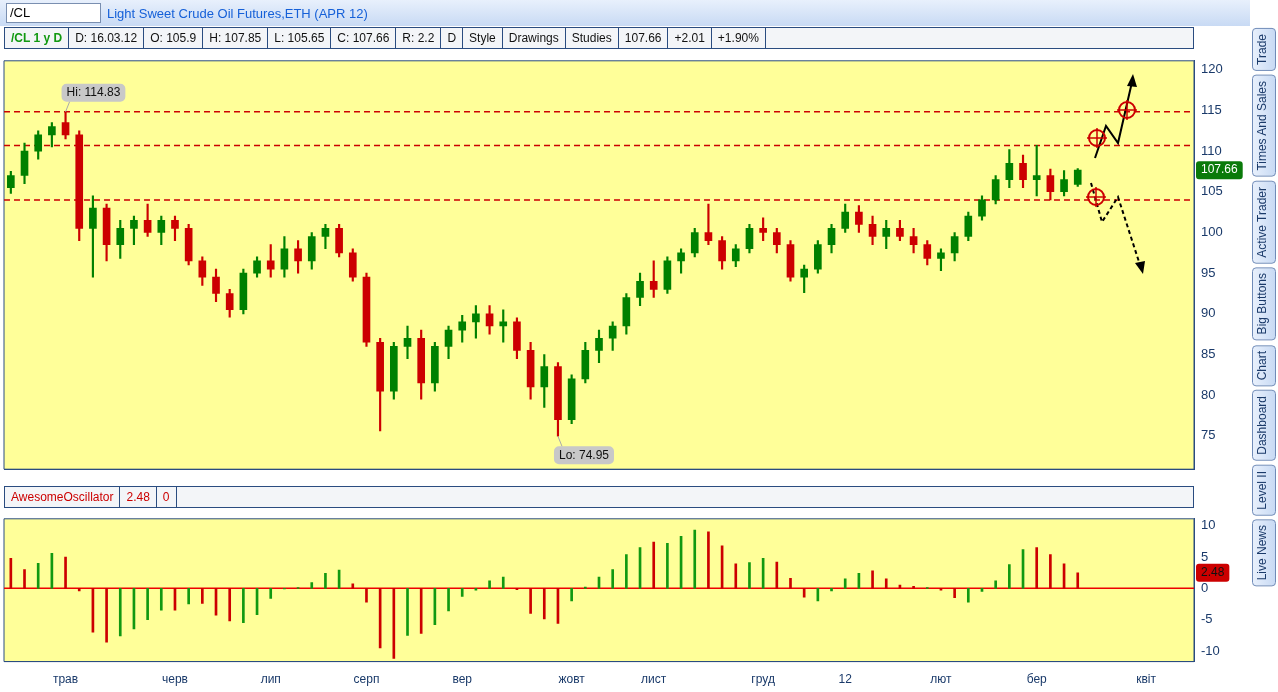  What do you see at coordinates (236, 38) in the screenshot?
I see `text: H: 107.85` at bounding box center [236, 38].